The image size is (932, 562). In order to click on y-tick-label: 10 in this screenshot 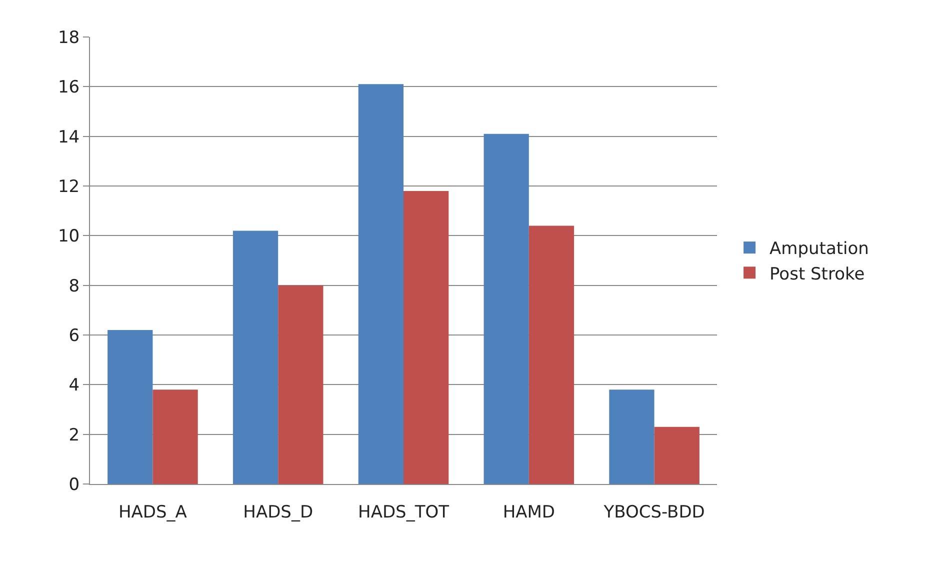, I will do `click(69, 236)`.